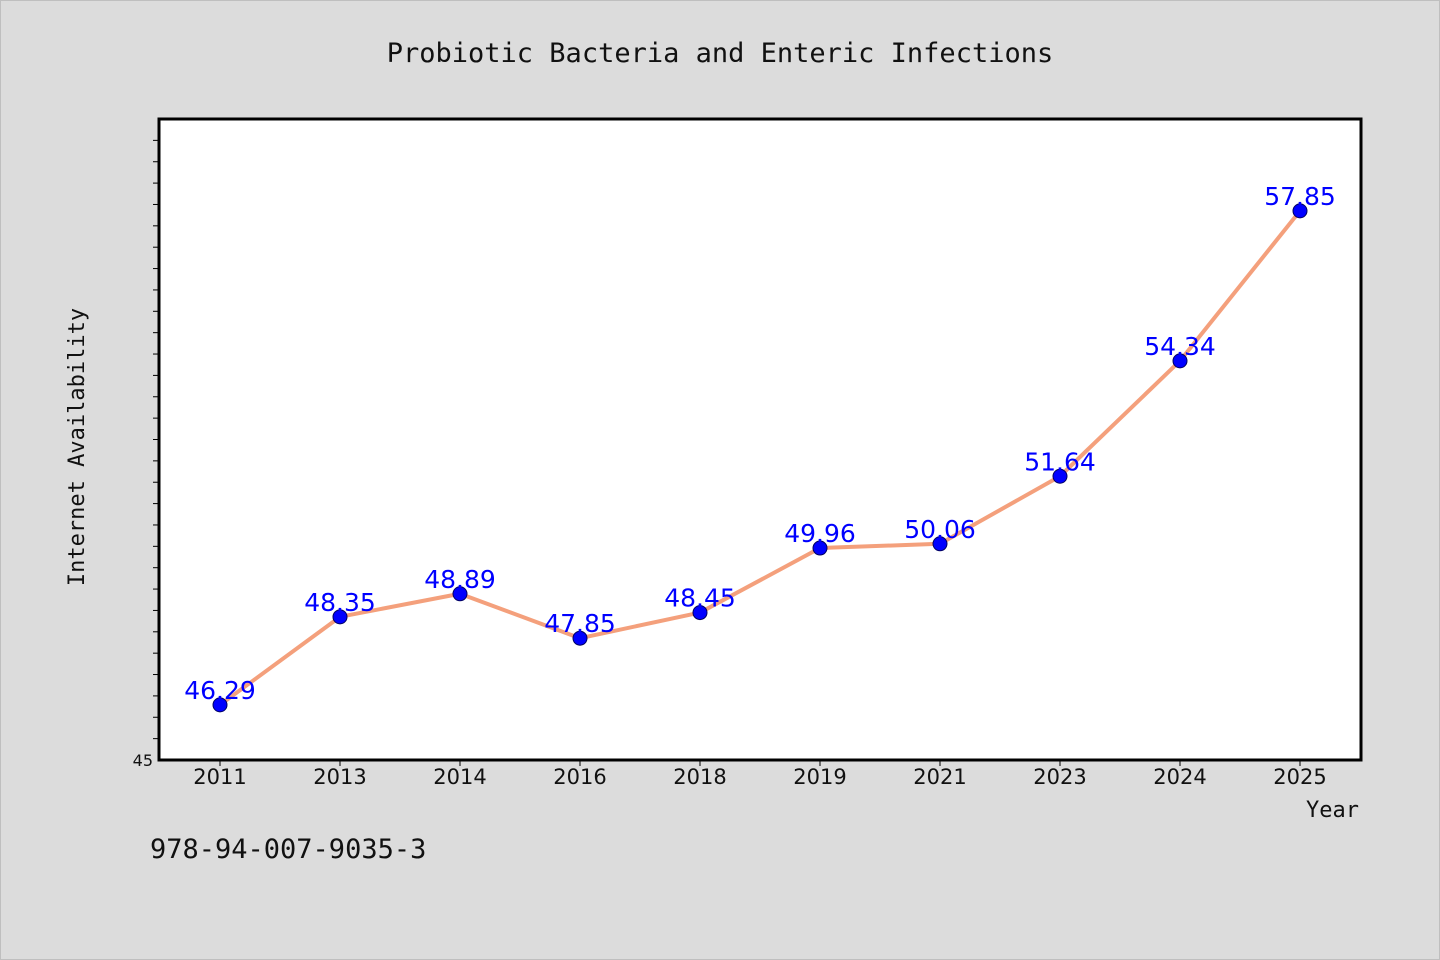  I want to click on data-label: 48.35, so click(340, 602).